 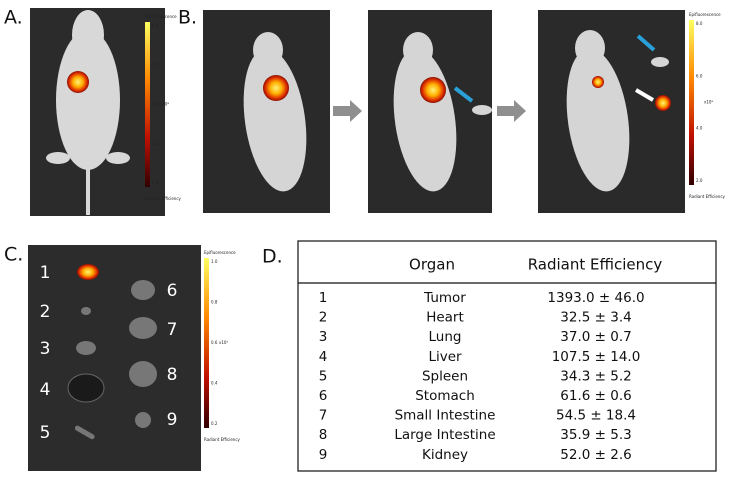 I want to click on table-cell: Liver, so click(x=445, y=357).